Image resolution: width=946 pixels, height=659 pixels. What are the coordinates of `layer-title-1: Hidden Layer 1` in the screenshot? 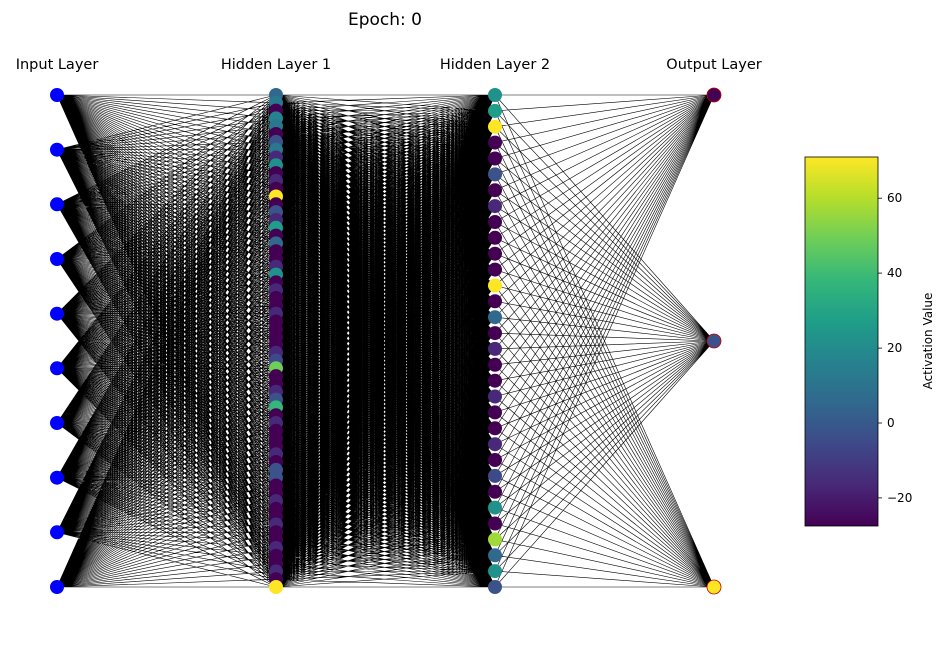 It's located at (276, 65).